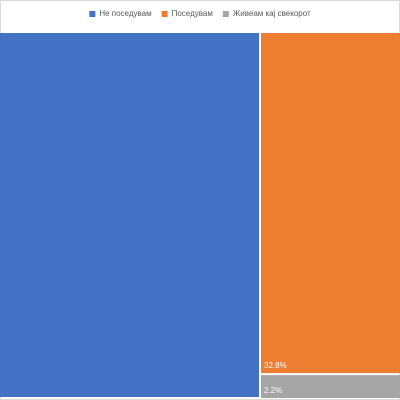  What do you see at coordinates (330, 386) in the screenshot?
I see `treemap-tile` at bounding box center [330, 386].